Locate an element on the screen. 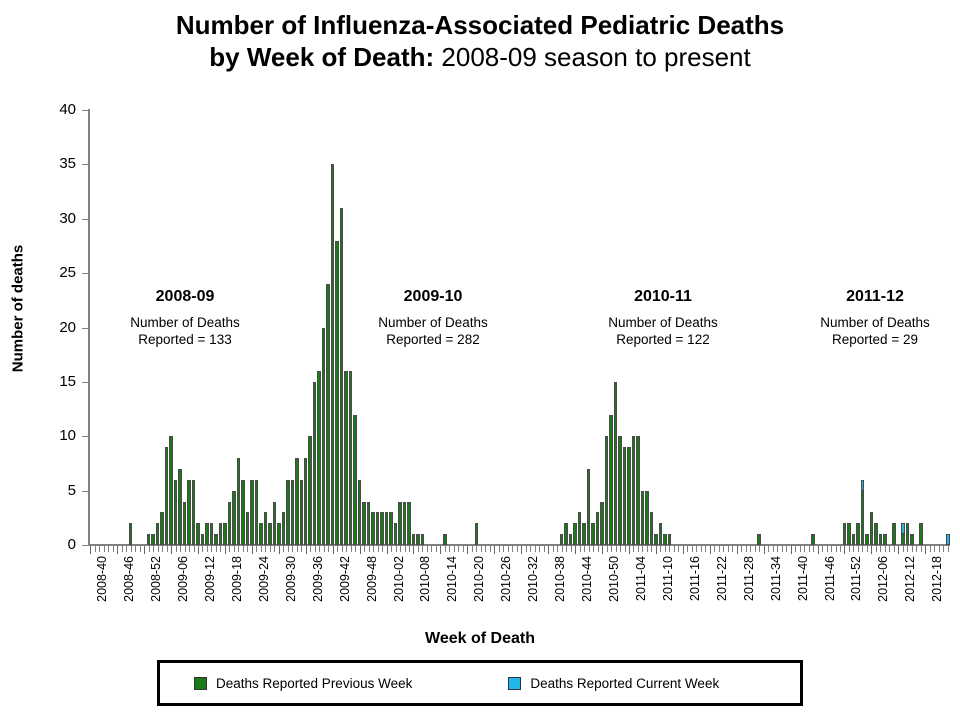 This screenshot has height=720, width=960. x-axis-ticks is located at coordinates (519, 550).